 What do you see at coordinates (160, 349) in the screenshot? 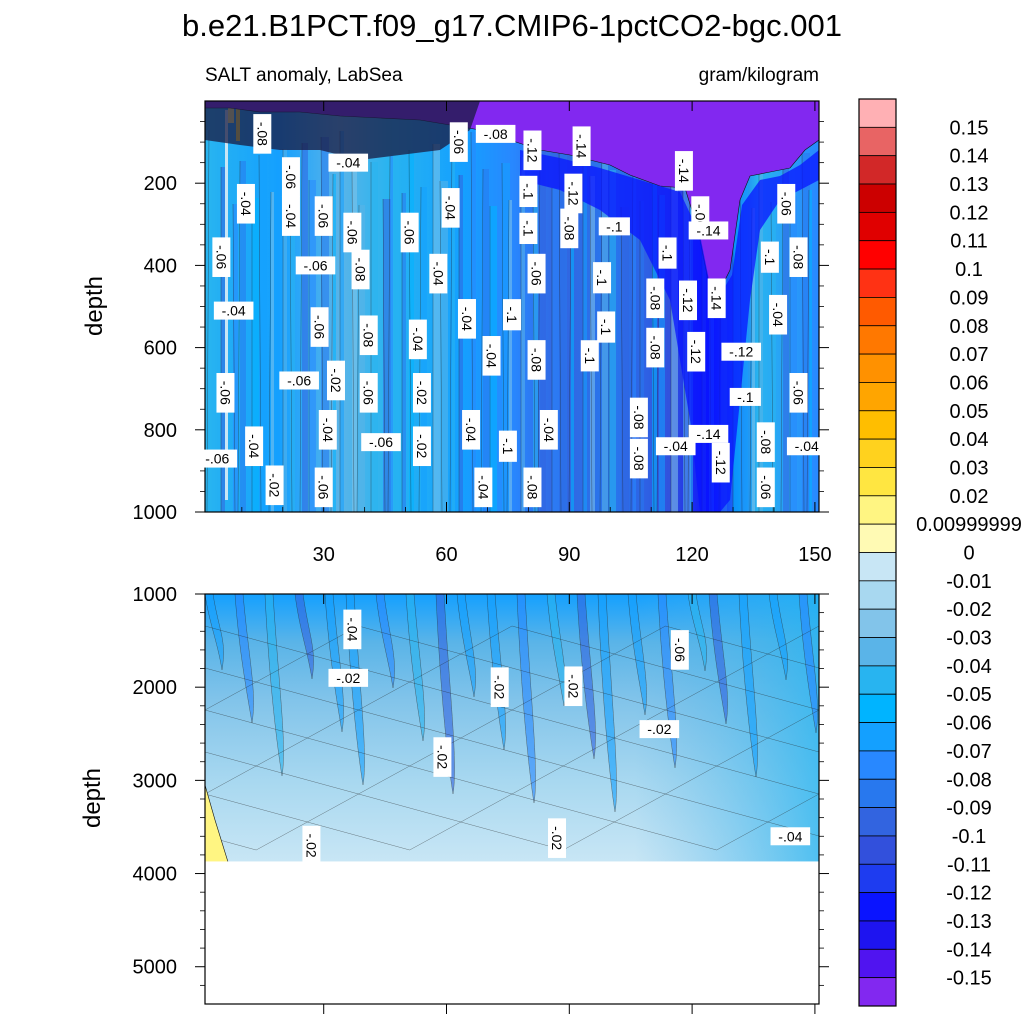
I see `upper-y-tick-label: 600` at bounding box center [160, 349].